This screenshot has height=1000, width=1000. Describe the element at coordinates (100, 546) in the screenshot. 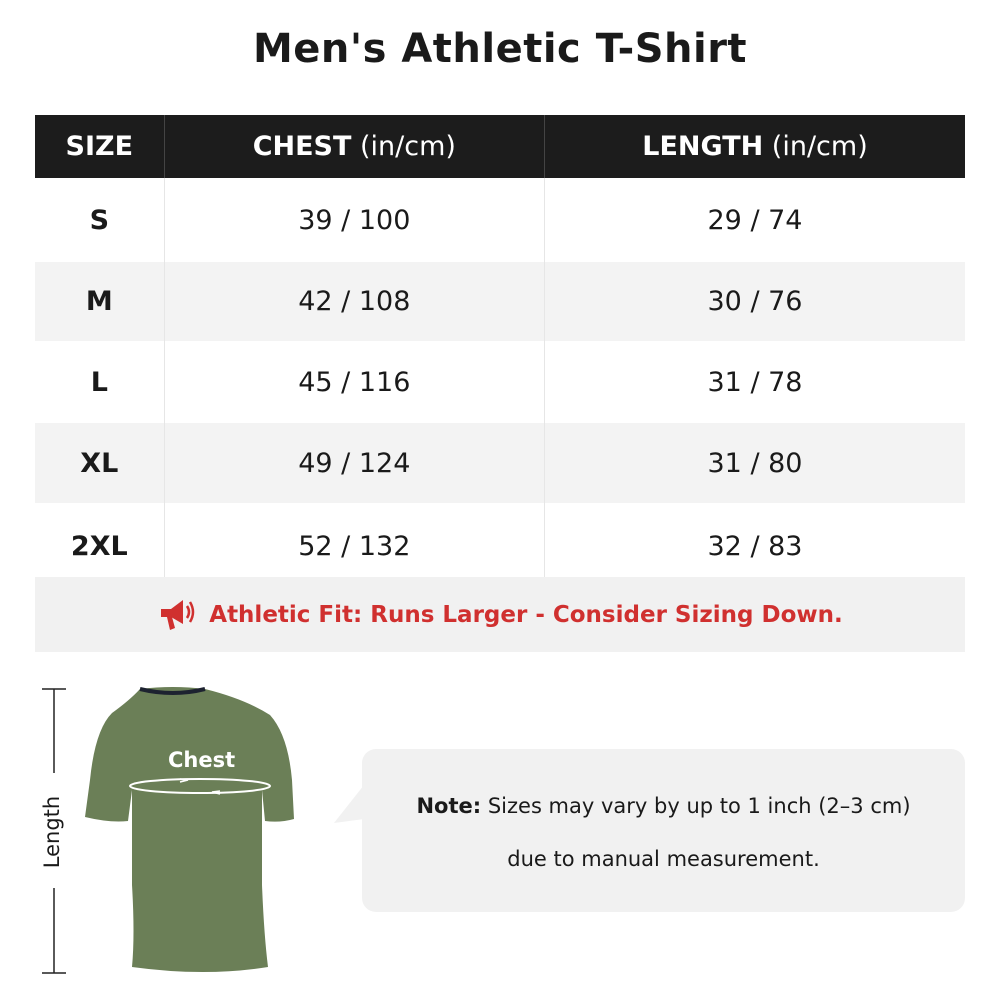

I see `size-cell: 2XL` at that location.